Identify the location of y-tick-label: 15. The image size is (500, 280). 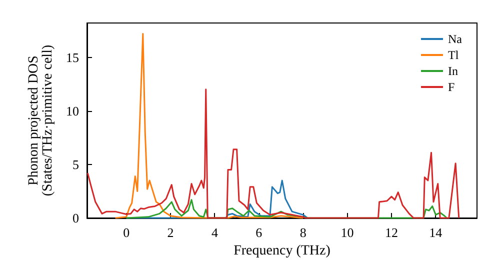
(72, 57).